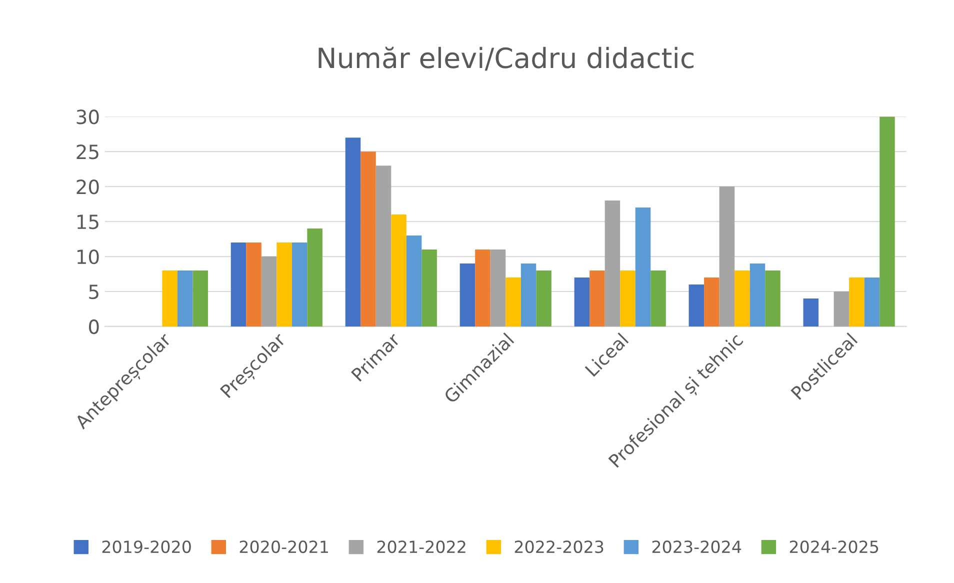 The width and height of the screenshot is (954, 583). What do you see at coordinates (93, 292) in the screenshot?
I see `y-tick-label: 5` at bounding box center [93, 292].